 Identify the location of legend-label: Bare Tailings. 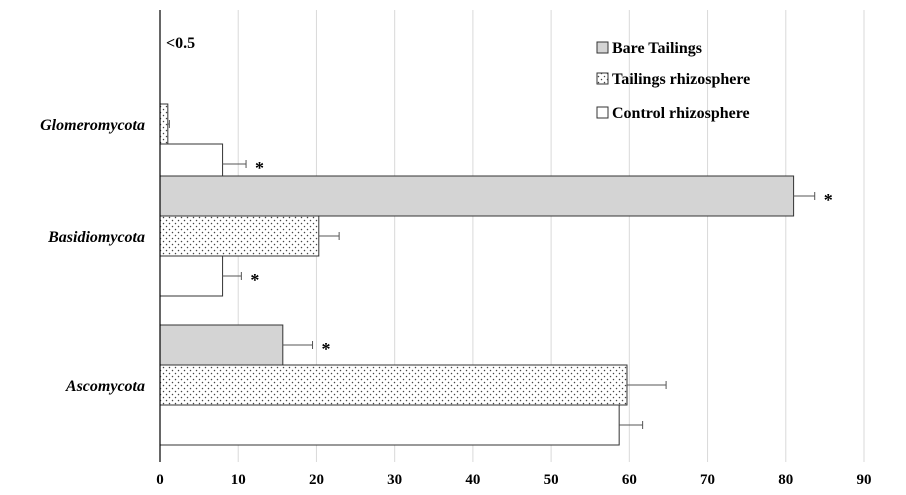
(657, 48).